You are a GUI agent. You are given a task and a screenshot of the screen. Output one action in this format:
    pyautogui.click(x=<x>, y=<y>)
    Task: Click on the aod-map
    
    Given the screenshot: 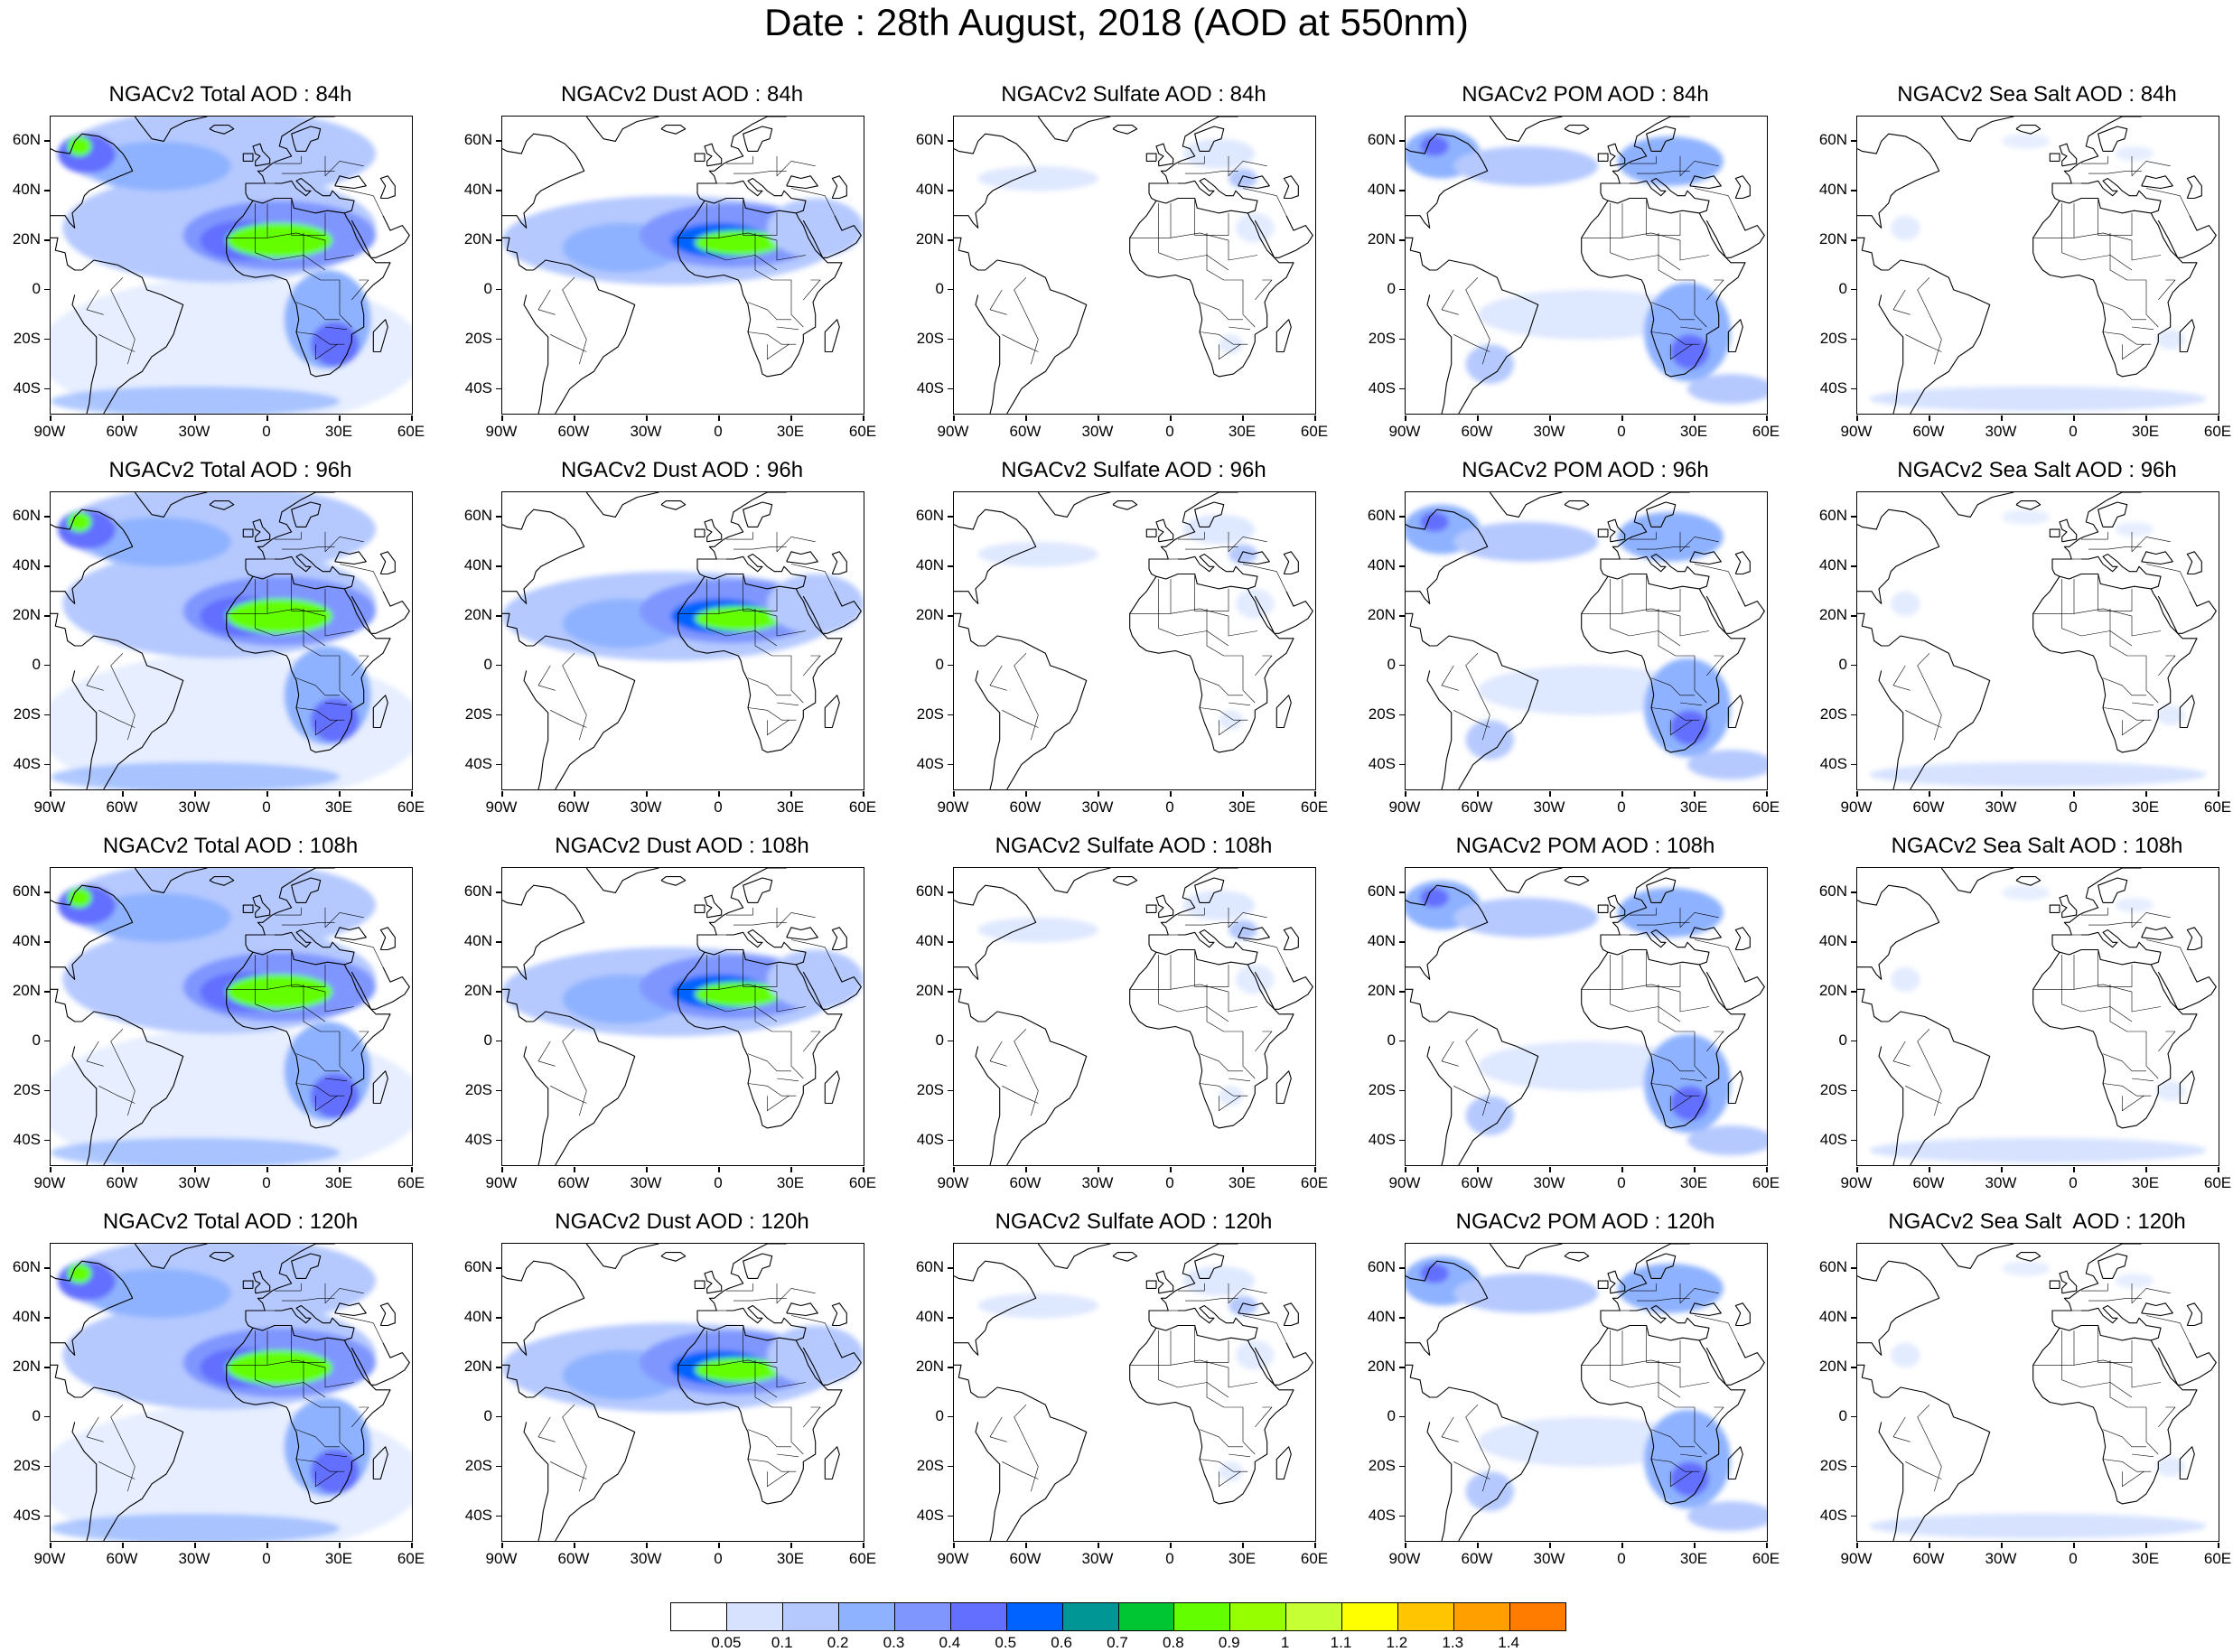 What is the action you would take?
    pyautogui.click(x=2037, y=1392)
    